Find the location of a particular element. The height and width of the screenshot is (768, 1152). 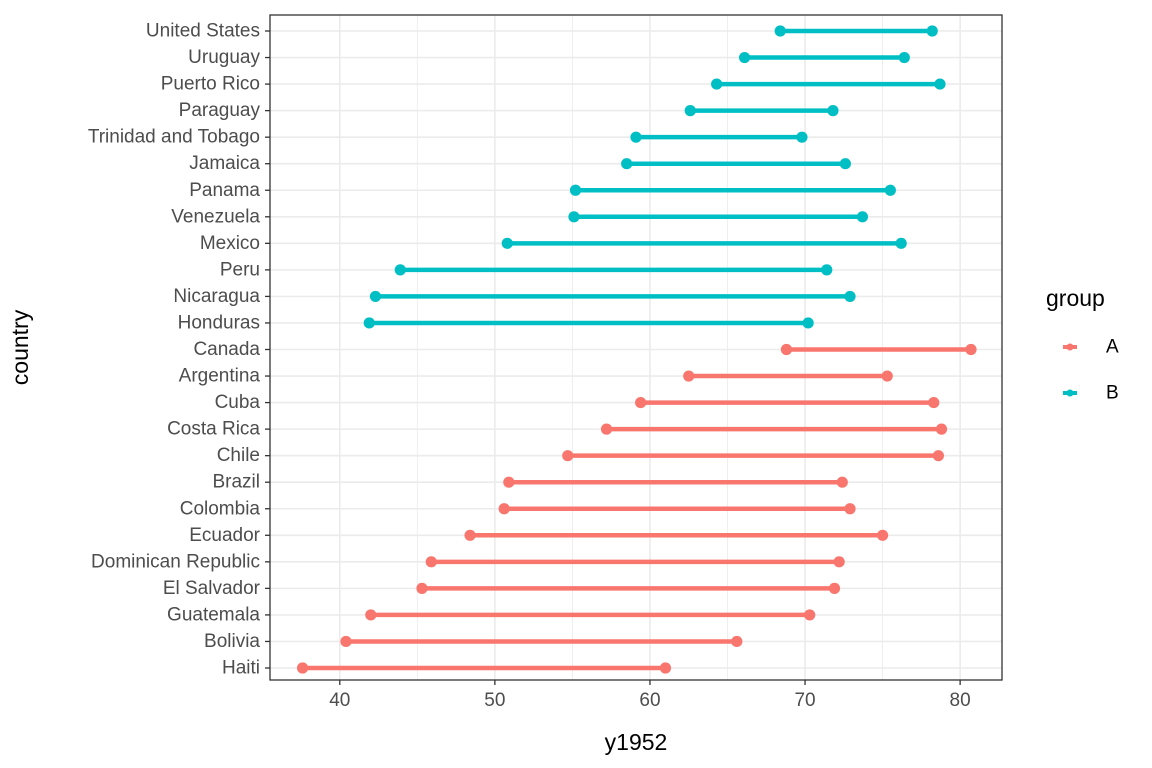

y-tick-label: Nicaragua is located at coordinates (216, 296).